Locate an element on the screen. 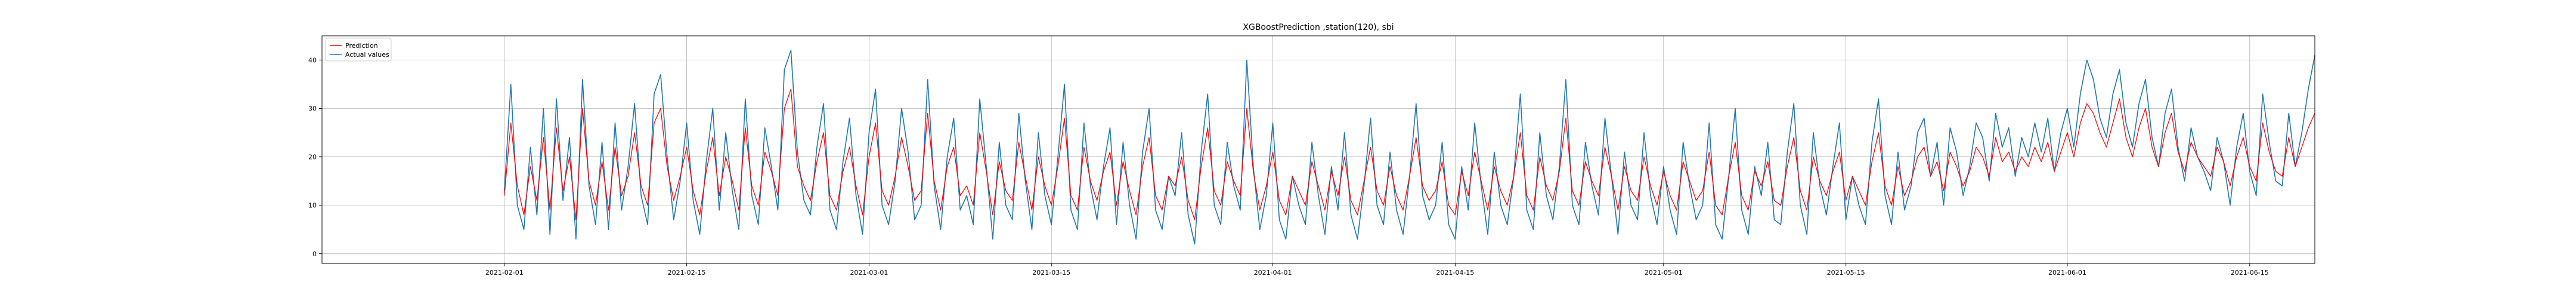 The width and height of the screenshot is (2576, 301). x-tick-label: 2021-02-01 is located at coordinates (504, 273).